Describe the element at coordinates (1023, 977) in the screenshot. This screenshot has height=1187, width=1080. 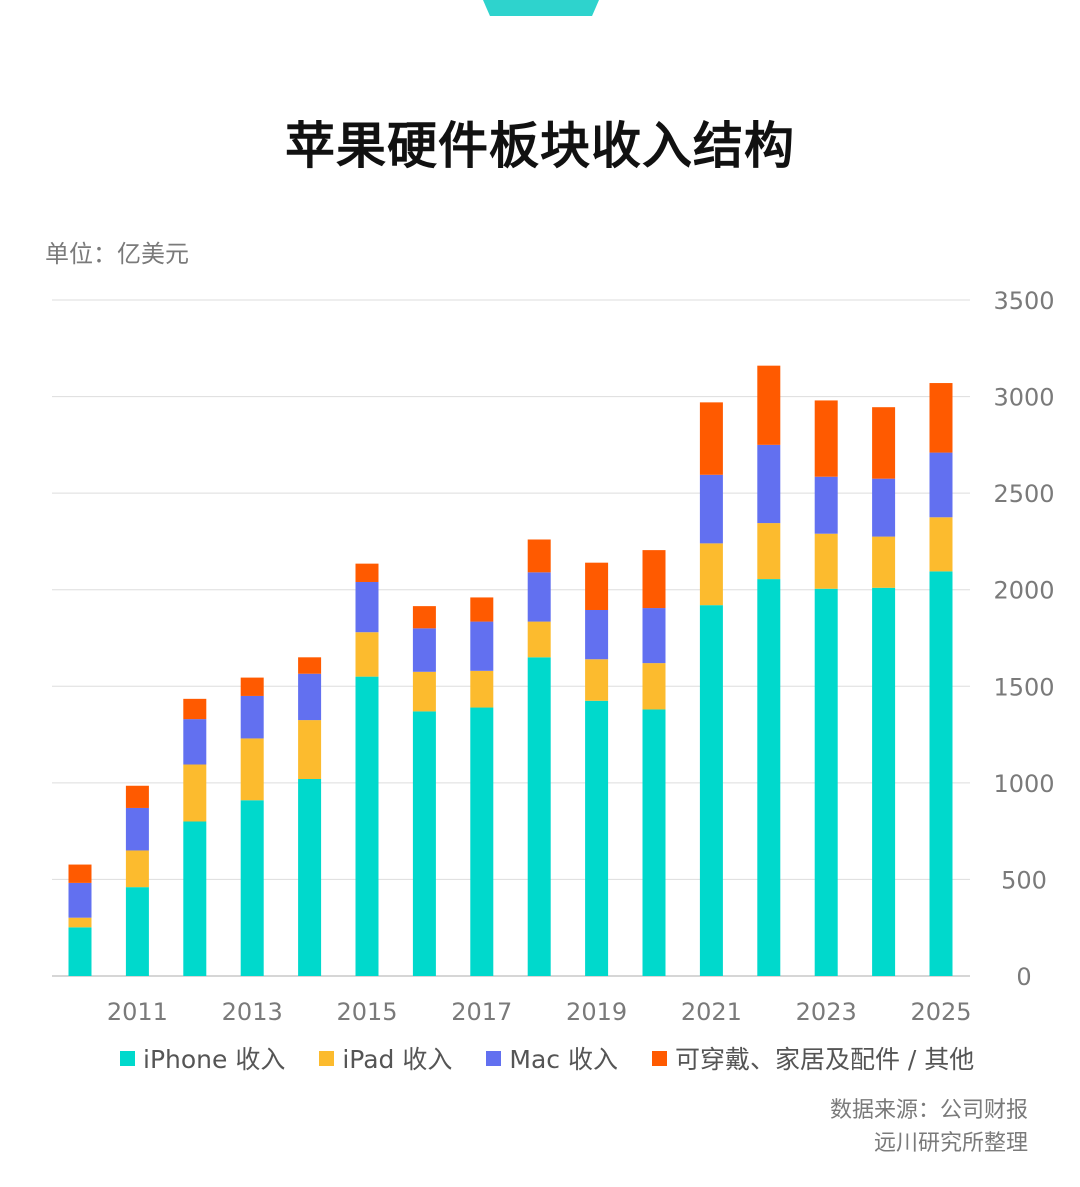
I see `y-tick-label: 0` at that location.